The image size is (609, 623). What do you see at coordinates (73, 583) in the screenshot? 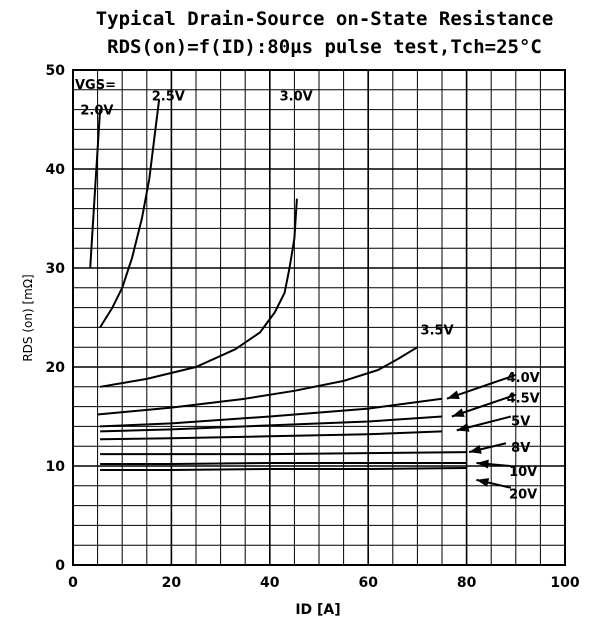
I see `x-tick-label: 0` at bounding box center [73, 583].